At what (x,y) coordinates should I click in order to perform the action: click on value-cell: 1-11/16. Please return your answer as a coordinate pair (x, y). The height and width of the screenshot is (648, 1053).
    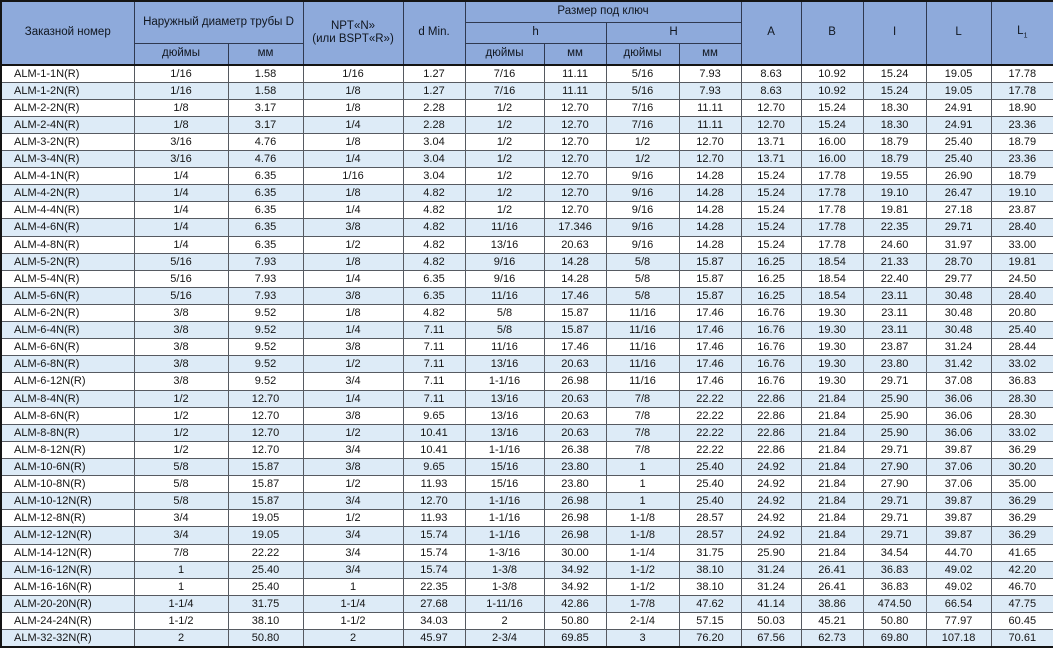
    Looking at the image, I should click on (504, 604).